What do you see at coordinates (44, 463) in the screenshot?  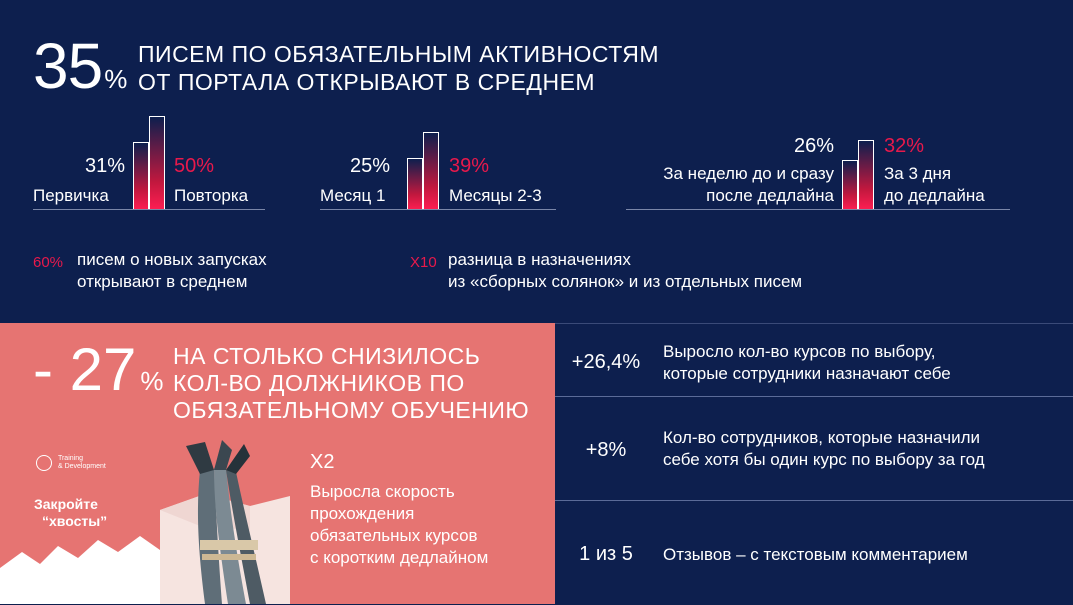 I see `lightbulb-icon` at bounding box center [44, 463].